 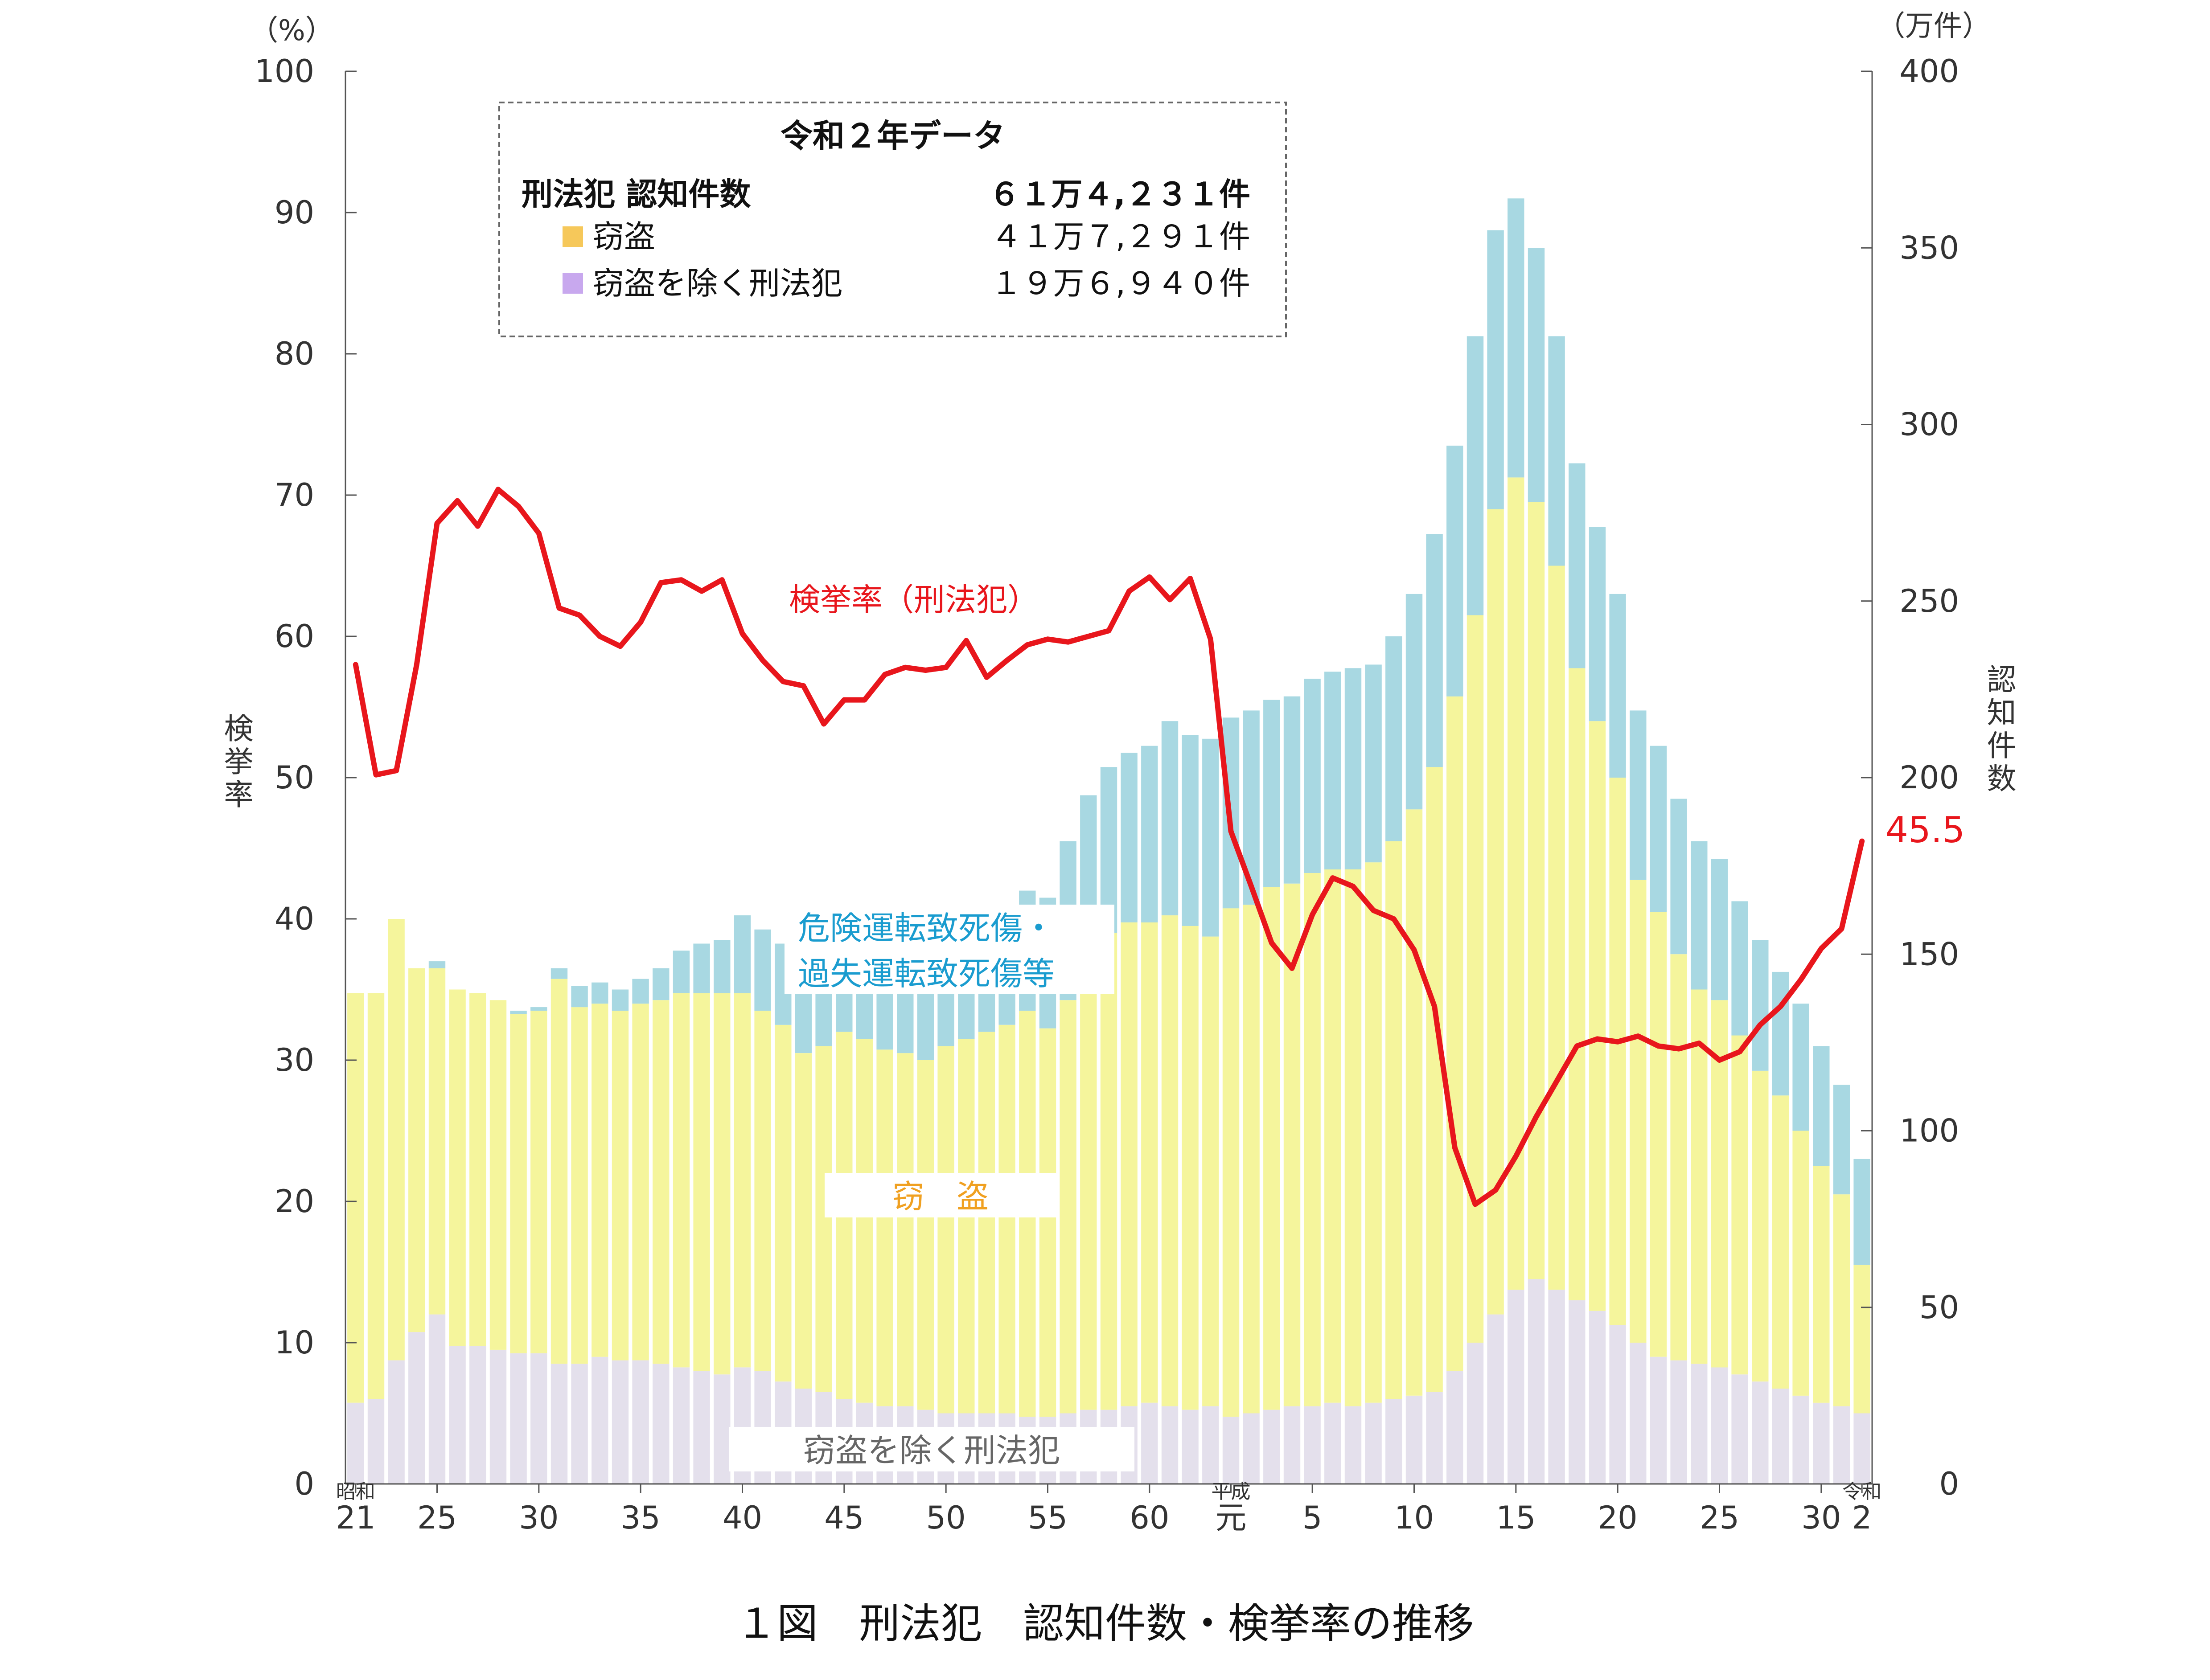 I want to click on right-tick-label: 350, so click(x=1929, y=247).